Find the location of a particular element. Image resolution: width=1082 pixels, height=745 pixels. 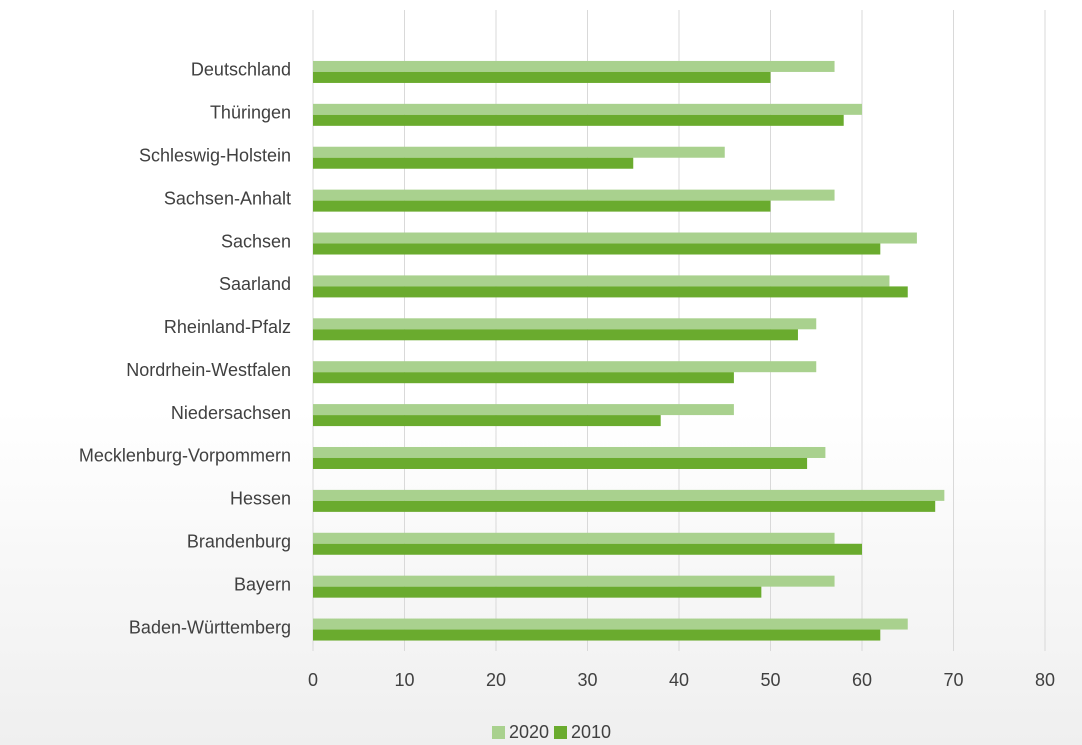

x-tick-label: 70 is located at coordinates (953, 680).